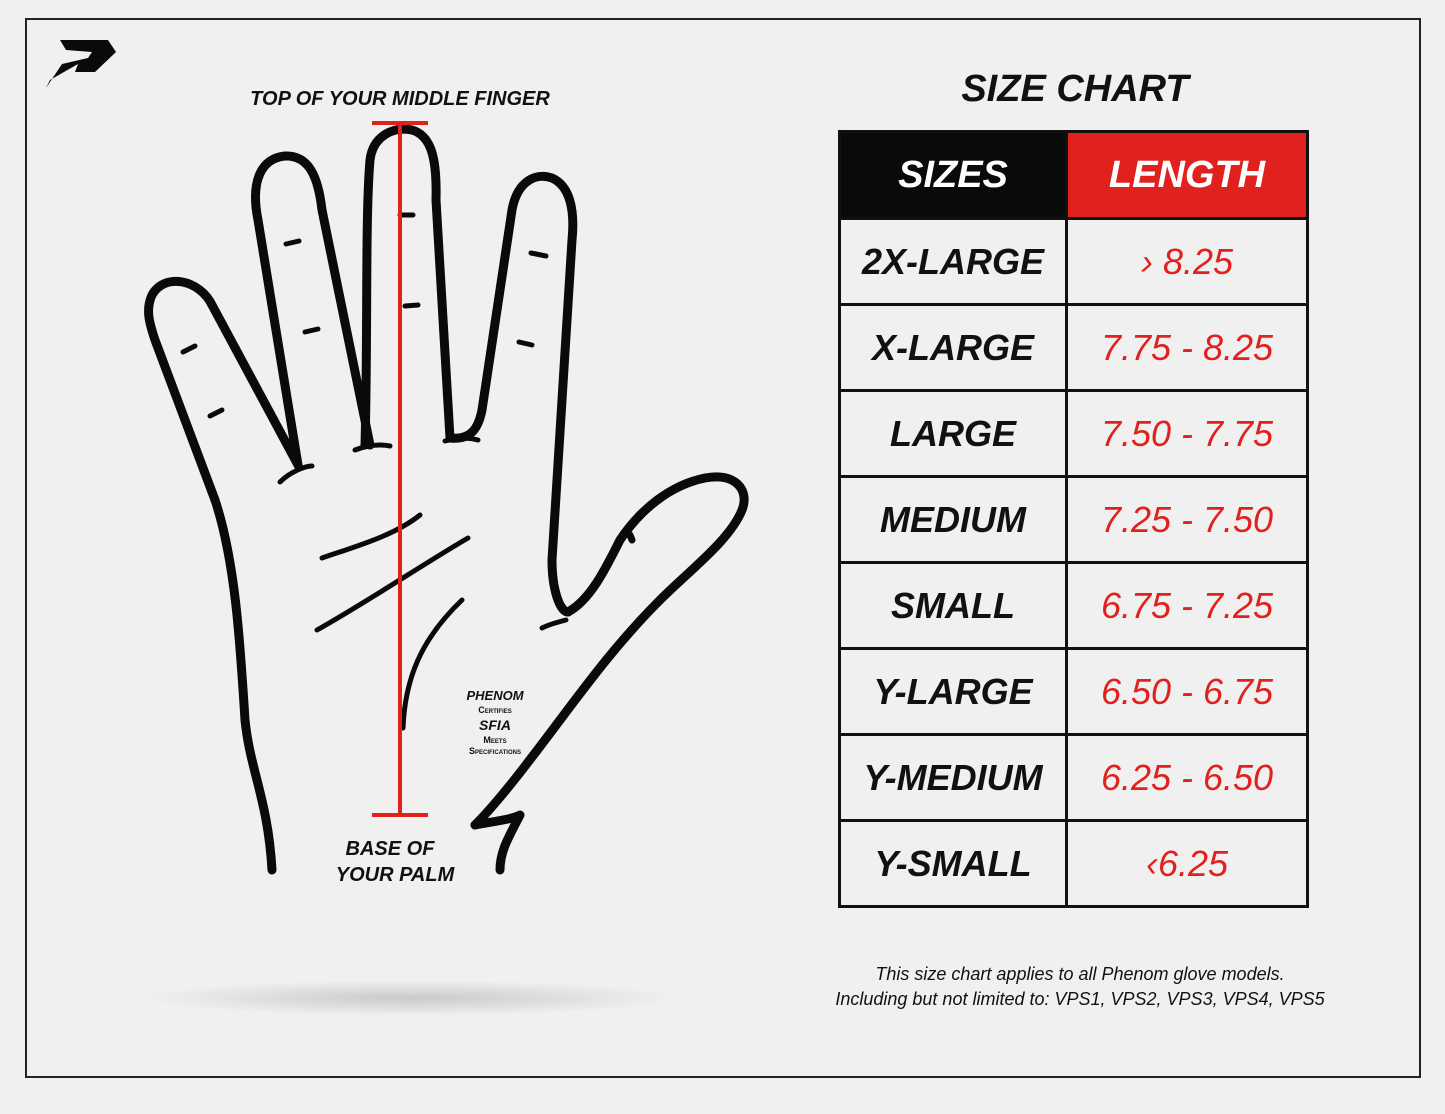 This screenshot has width=1445, height=1114. I want to click on cert-org: SFIA, so click(495, 725).